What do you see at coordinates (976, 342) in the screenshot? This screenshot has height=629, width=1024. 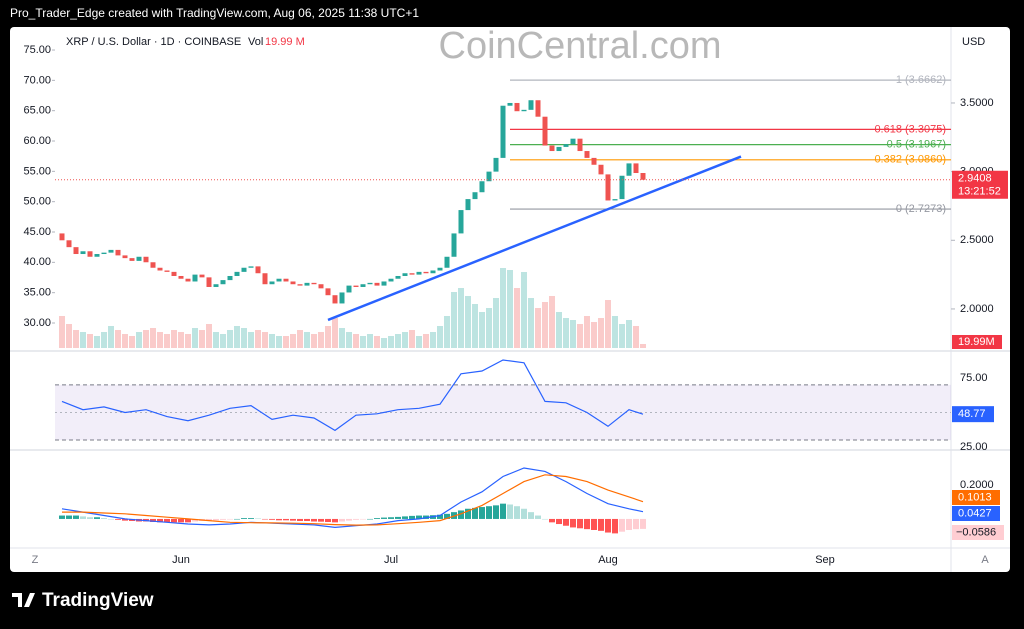 I see `volume-tag-label: 19.99M` at bounding box center [976, 342].